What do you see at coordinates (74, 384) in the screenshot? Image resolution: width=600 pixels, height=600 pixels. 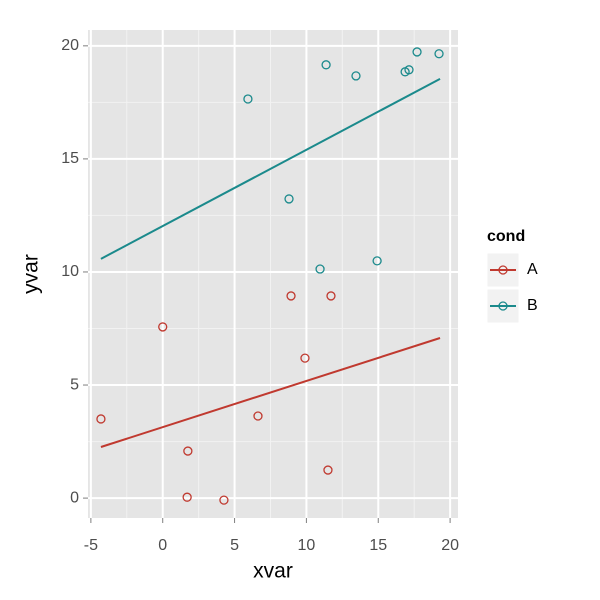 I see `y-tick-label: 5` at bounding box center [74, 384].